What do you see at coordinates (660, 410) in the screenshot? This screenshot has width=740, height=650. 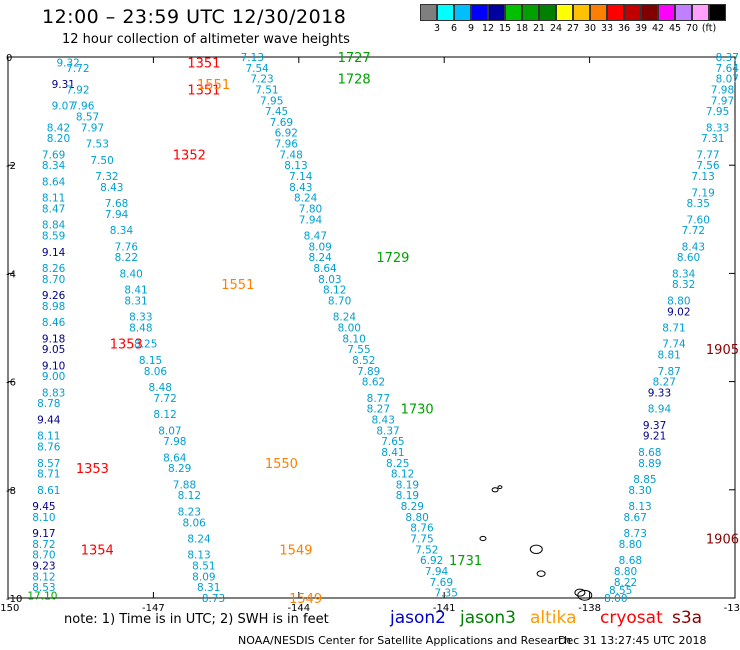 I see `swh-reading: 8.94` at bounding box center [660, 410].